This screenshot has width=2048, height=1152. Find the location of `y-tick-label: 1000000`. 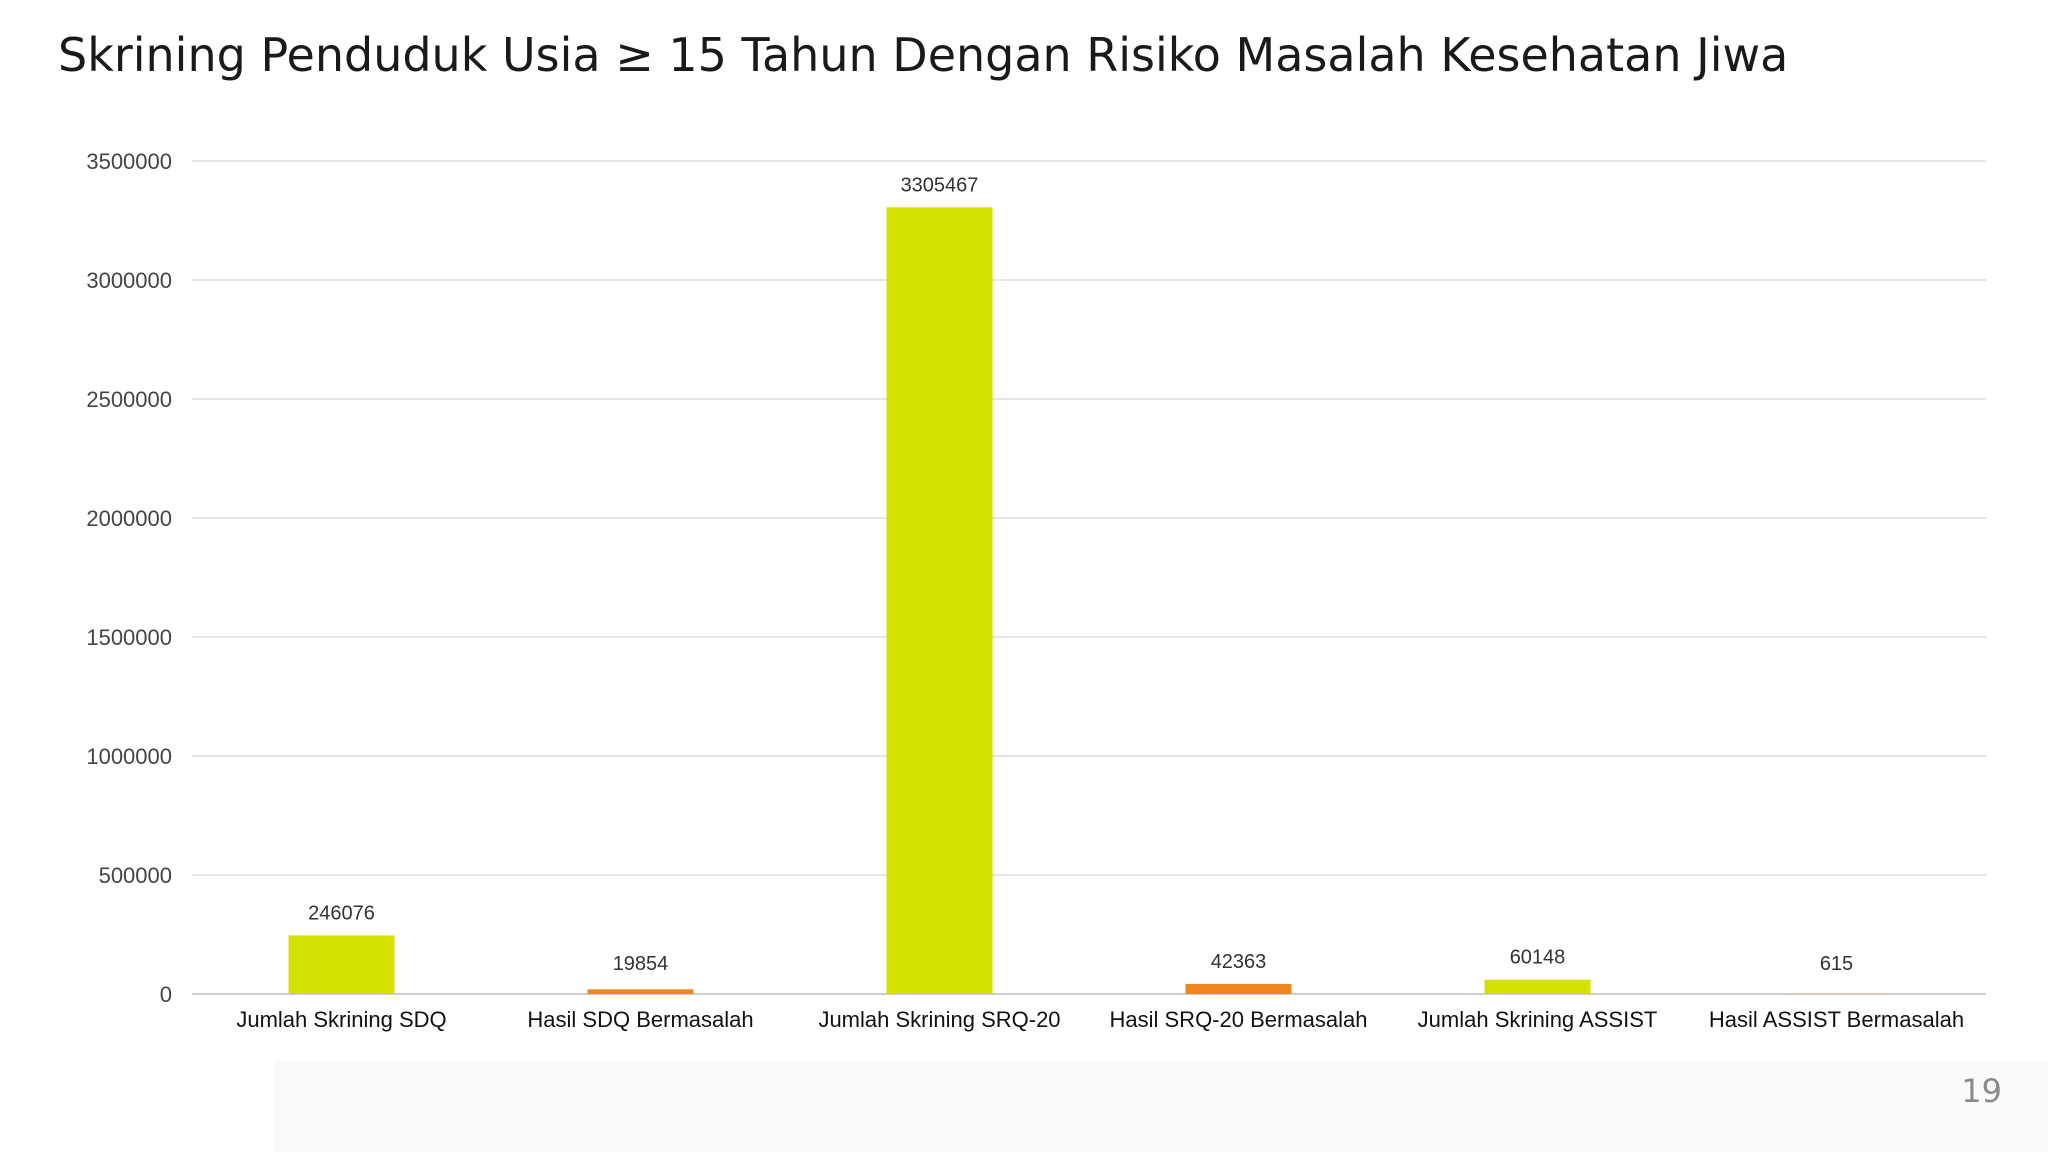

y-tick-label: 1000000 is located at coordinates (129, 756).